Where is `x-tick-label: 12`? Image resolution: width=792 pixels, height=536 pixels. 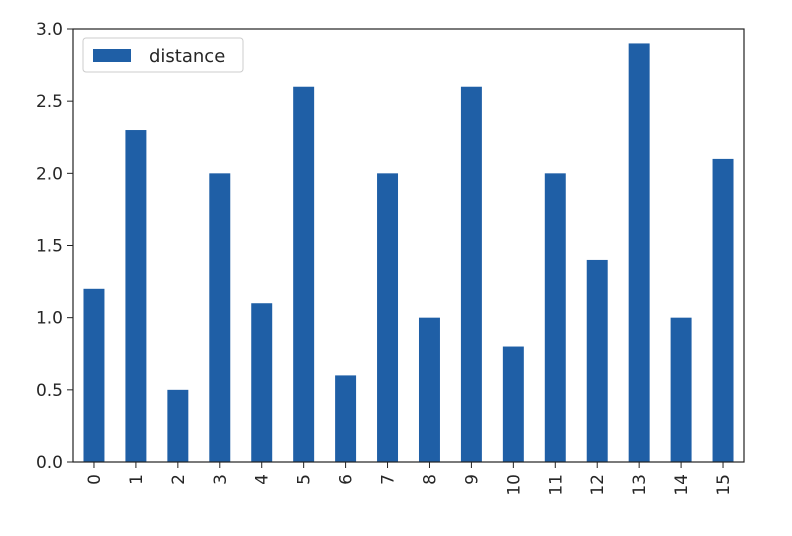
x-tick-label: 12 is located at coordinates (598, 485).